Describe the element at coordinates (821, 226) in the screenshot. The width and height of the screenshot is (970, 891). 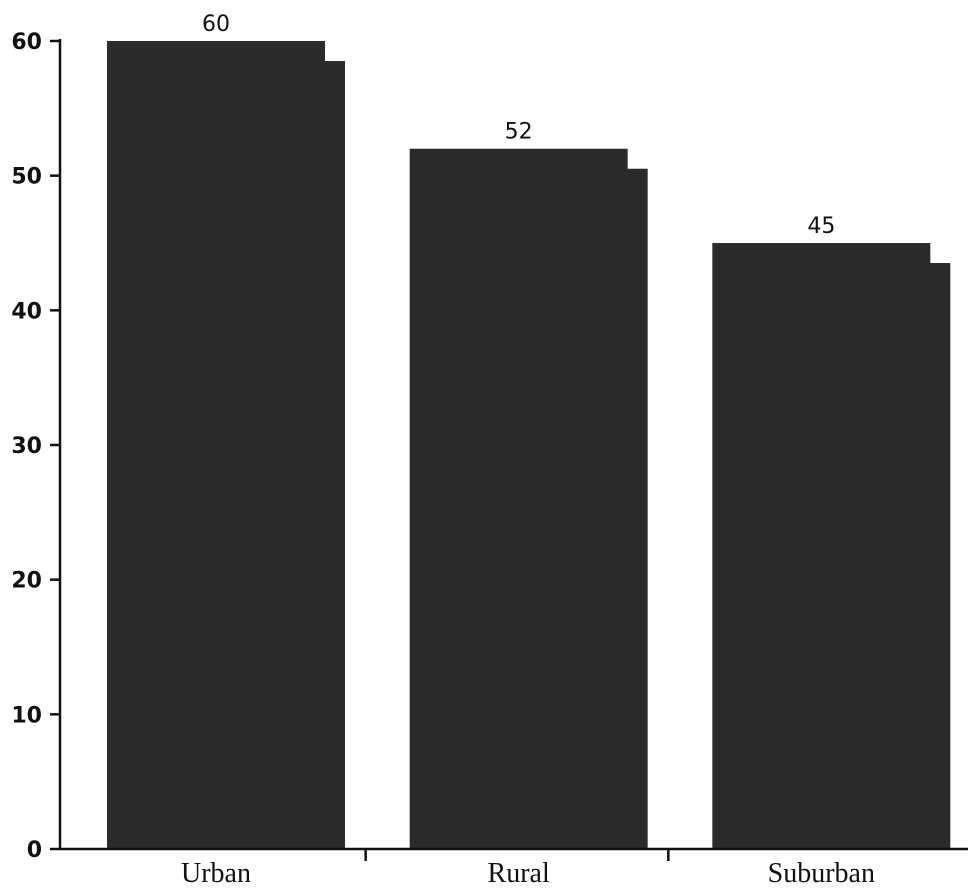
I see `data-label: 45` at that location.